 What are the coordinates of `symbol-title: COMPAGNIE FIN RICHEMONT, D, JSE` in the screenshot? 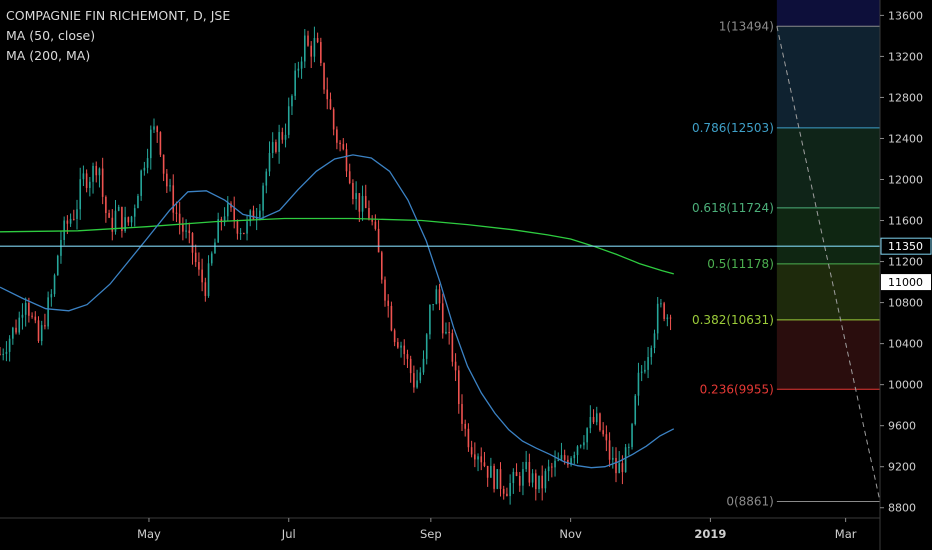 It's located at (118, 15).